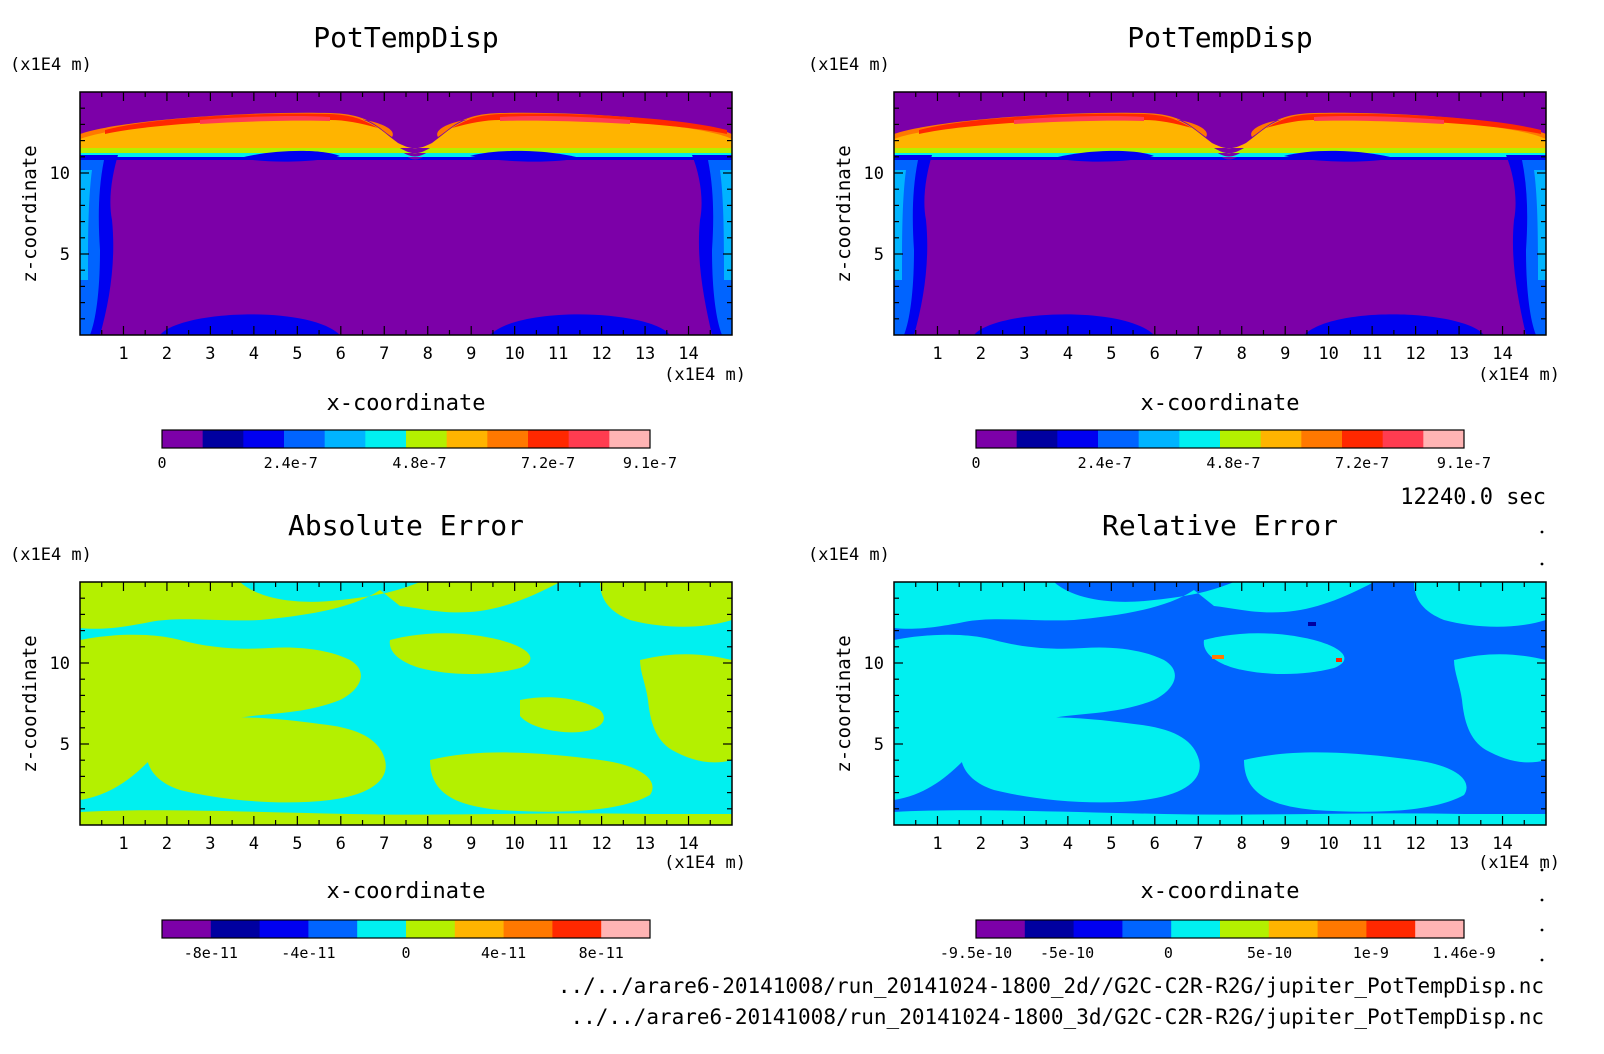 Image resolution: width=1604 pixels, height=1054 pixels. I want to click on bottom-dome-right, so click(580, 324).